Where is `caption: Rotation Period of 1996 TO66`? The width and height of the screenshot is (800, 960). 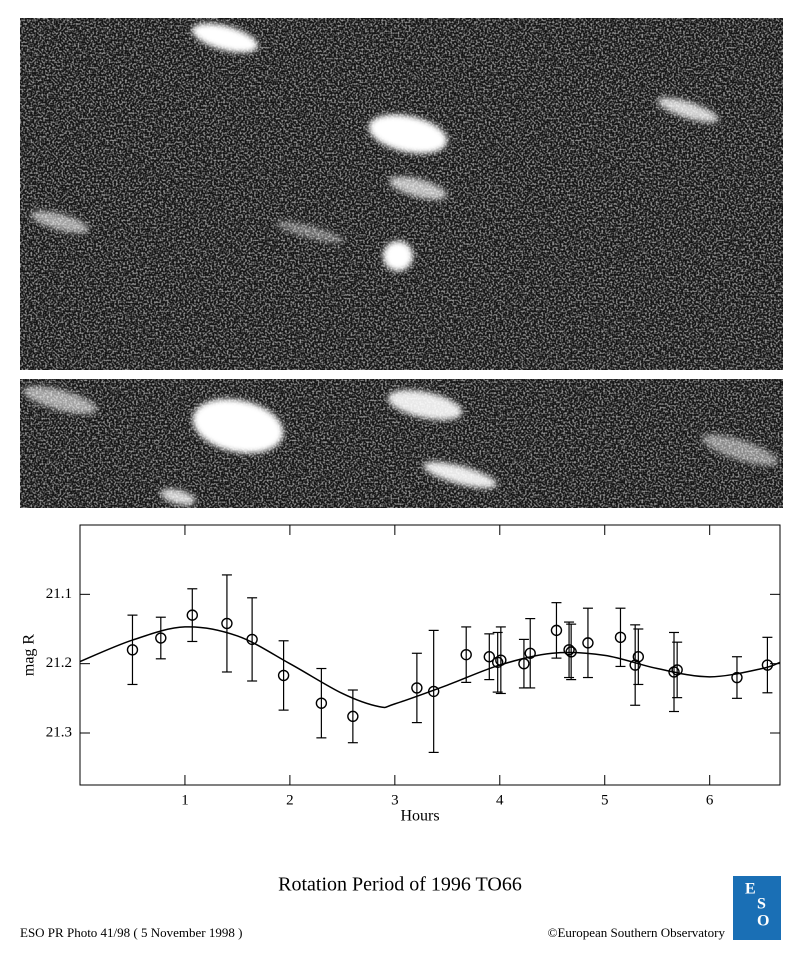
caption: Rotation Period of 1996 TO66 is located at coordinates (400, 885).